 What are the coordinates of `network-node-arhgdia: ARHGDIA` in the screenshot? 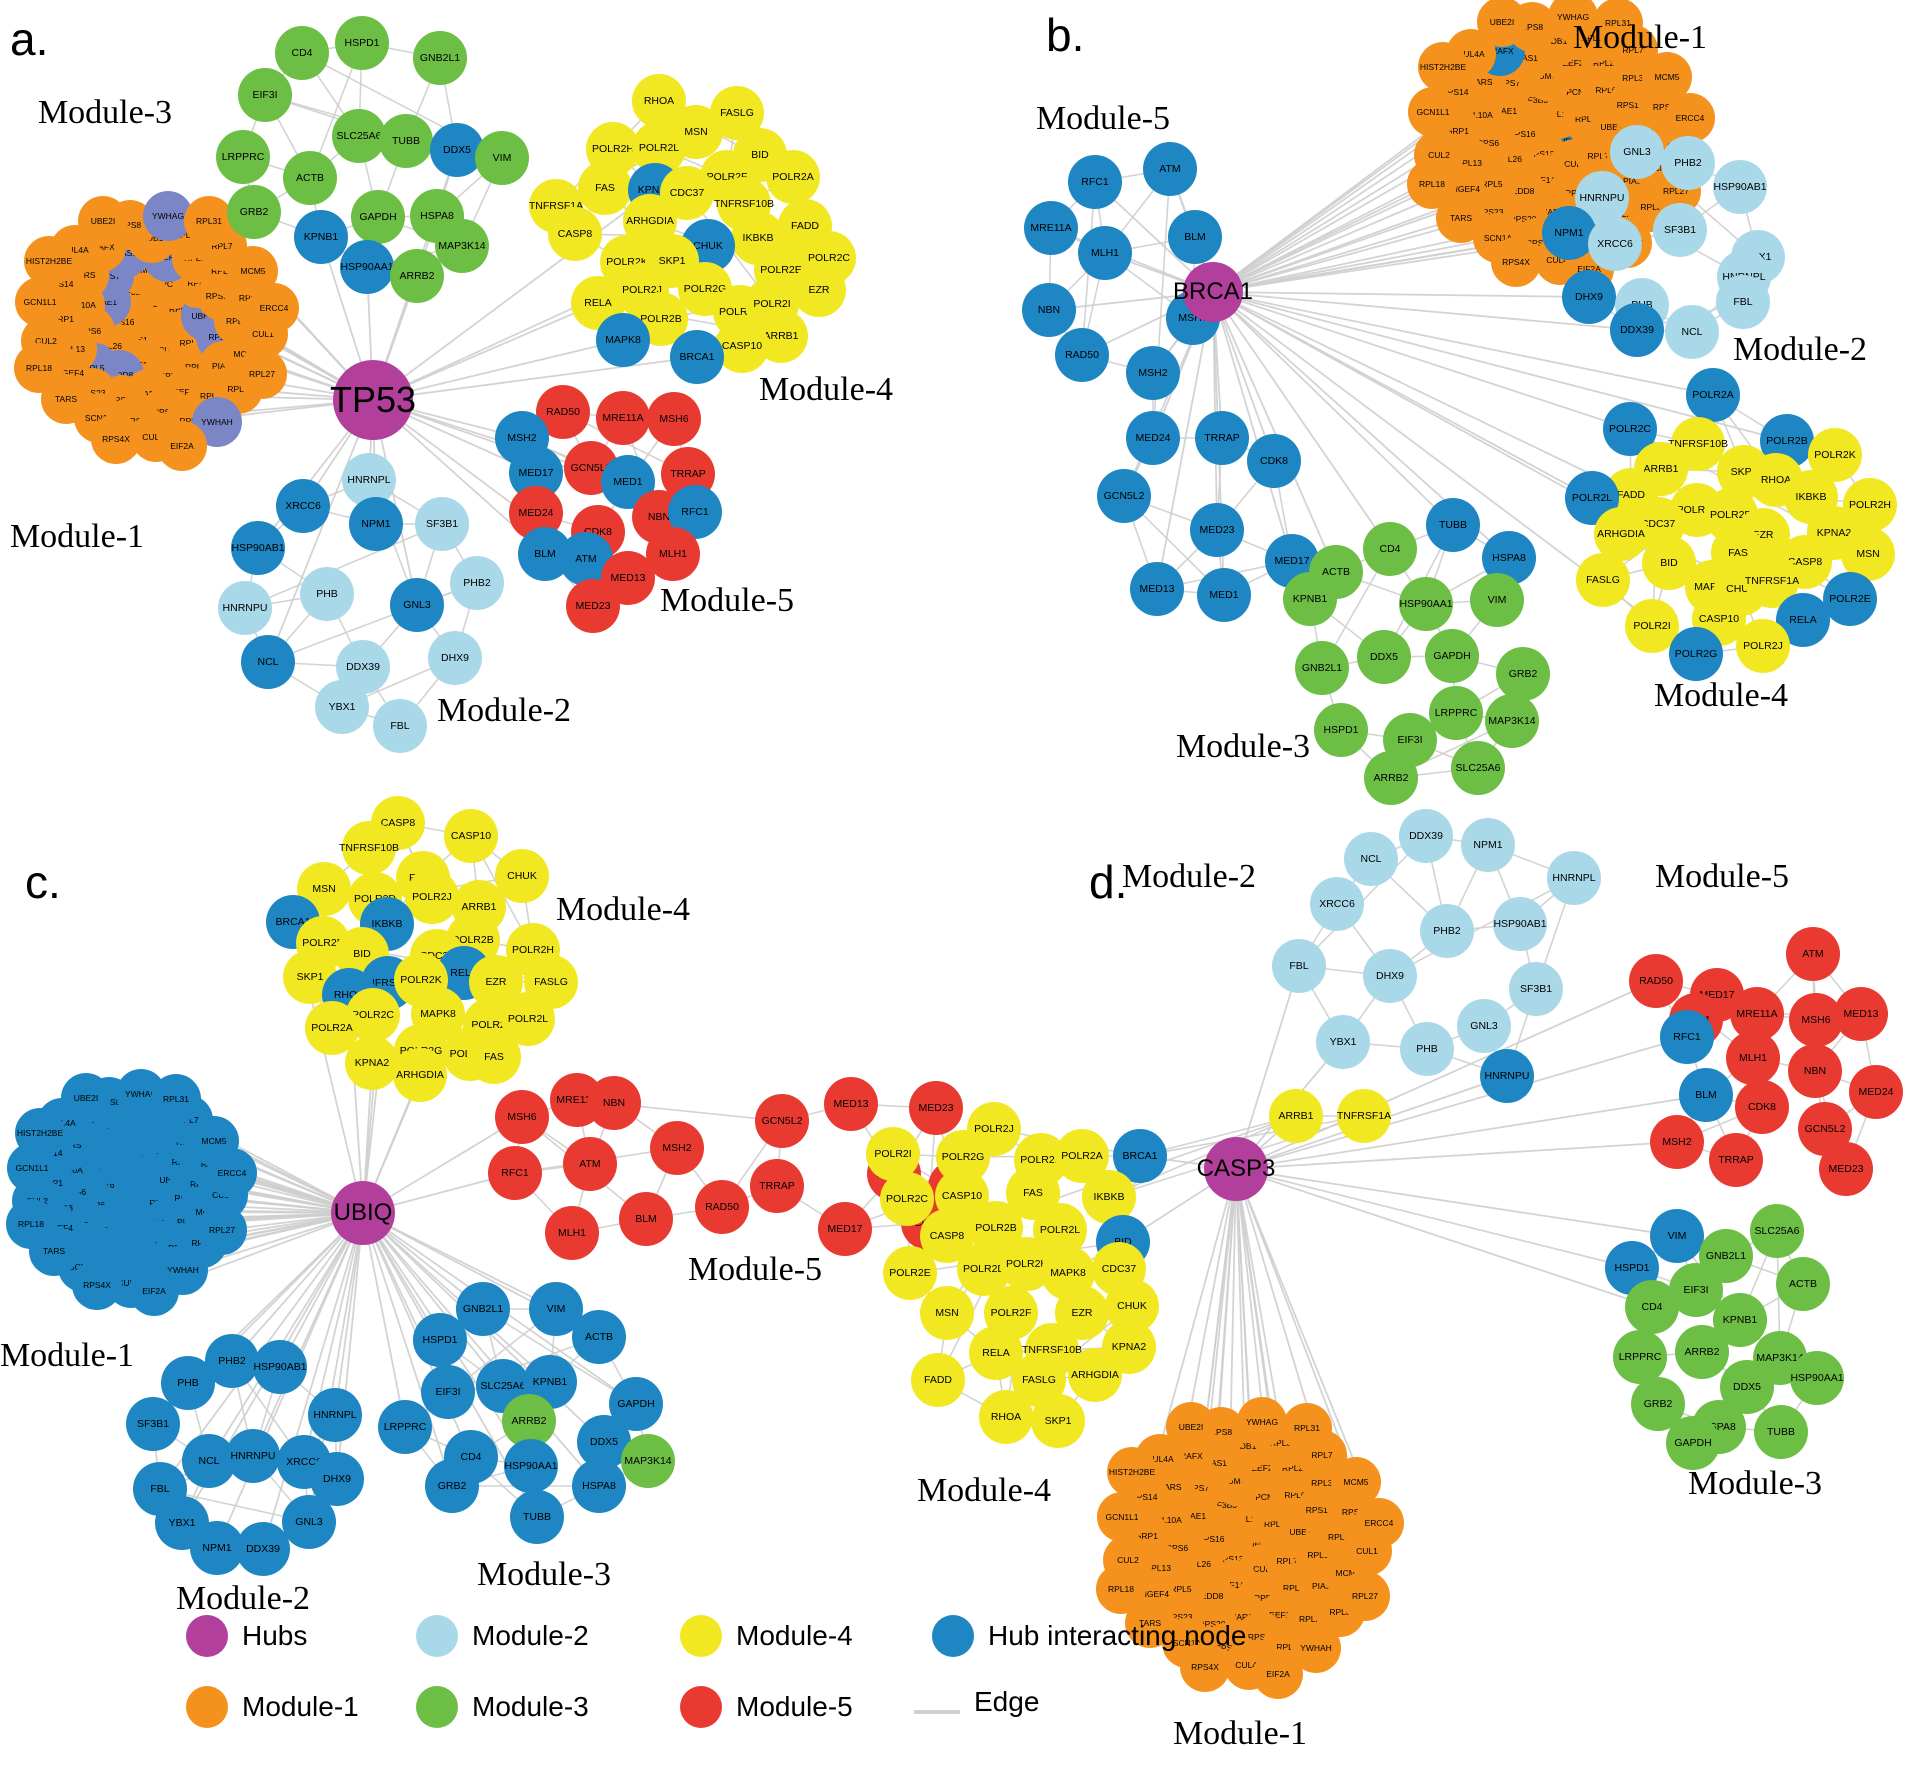 It's located at (1621, 534).